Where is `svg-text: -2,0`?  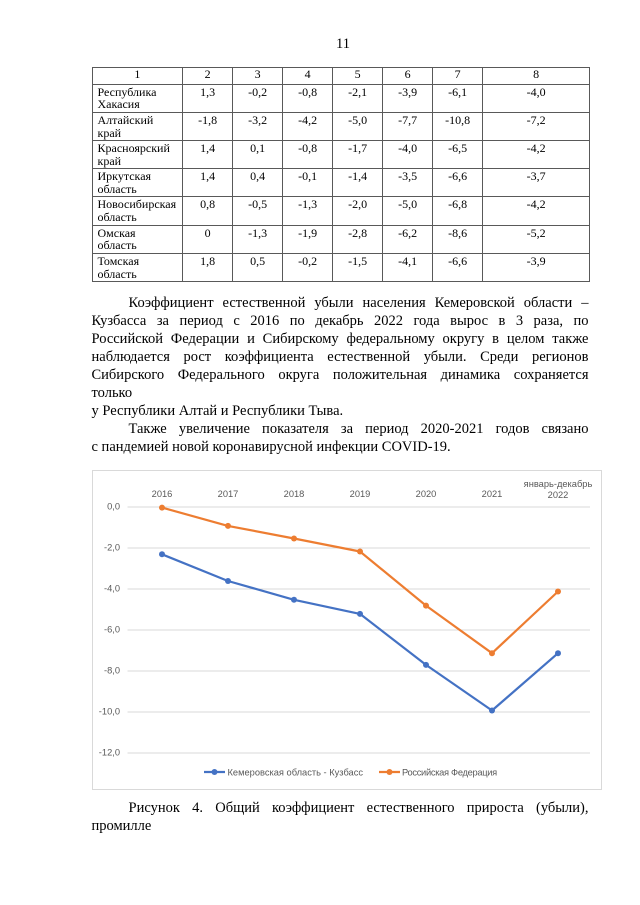
svg-text: -2,0 is located at coordinates (111, 548).